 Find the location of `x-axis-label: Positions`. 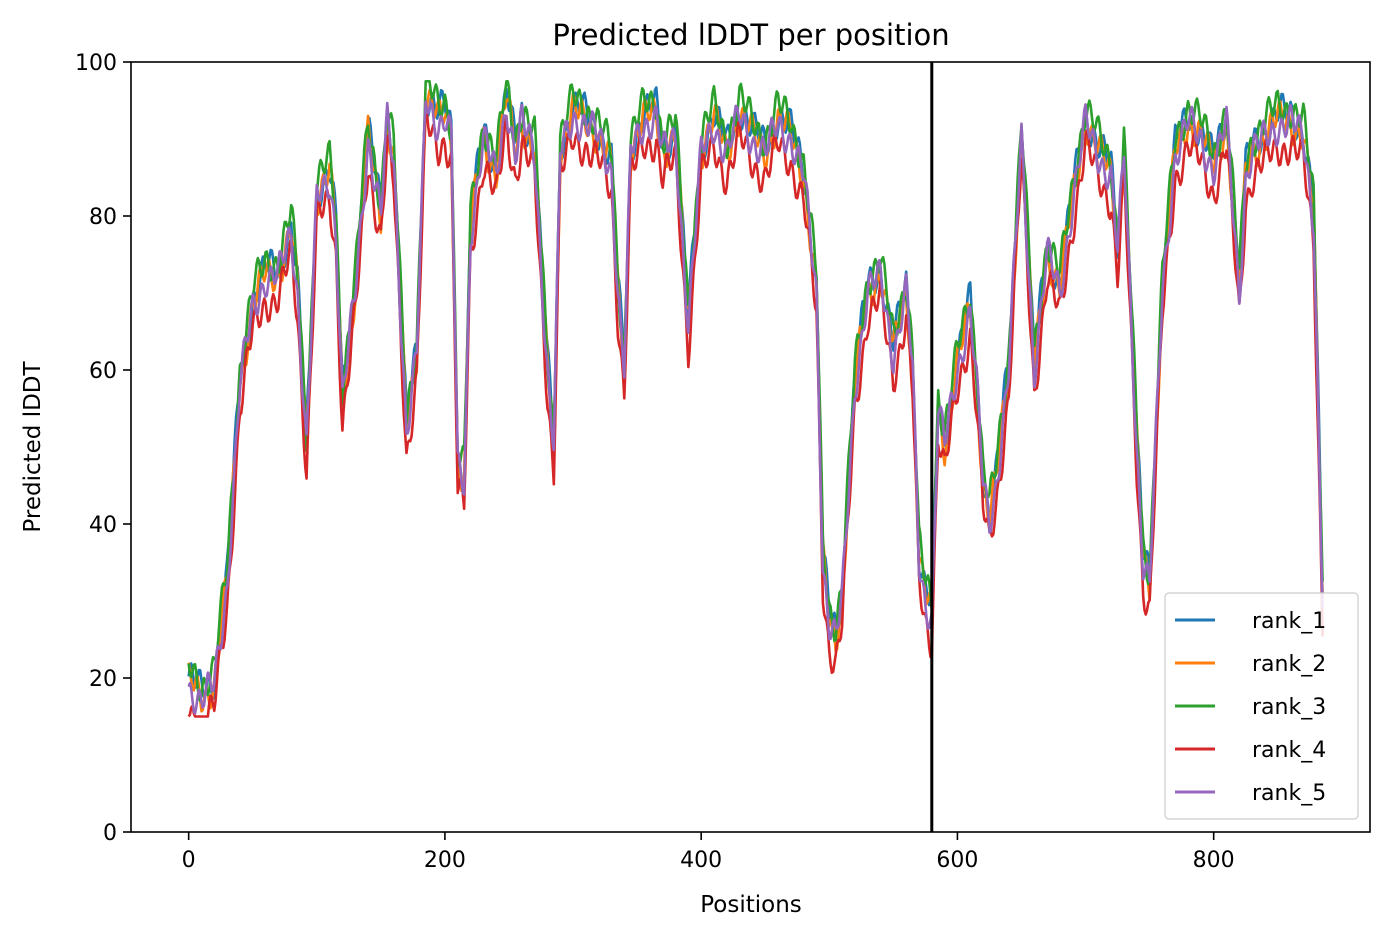

x-axis-label: Positions is located at coordinates (751, 905).